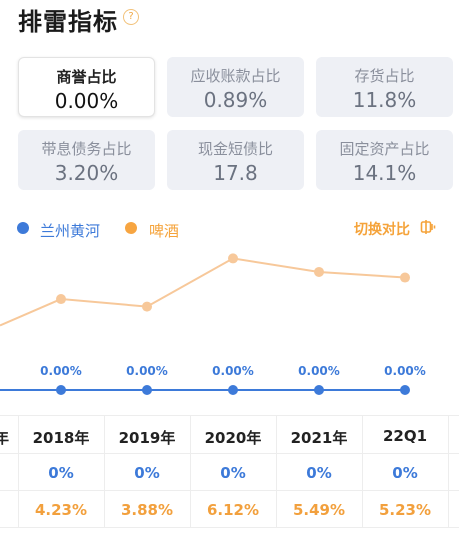 This screenshot has width=459, height=544. Describe the element at coordinates (147, 438) in the screenshot. I see `table-header-year: 2019年` at that location.